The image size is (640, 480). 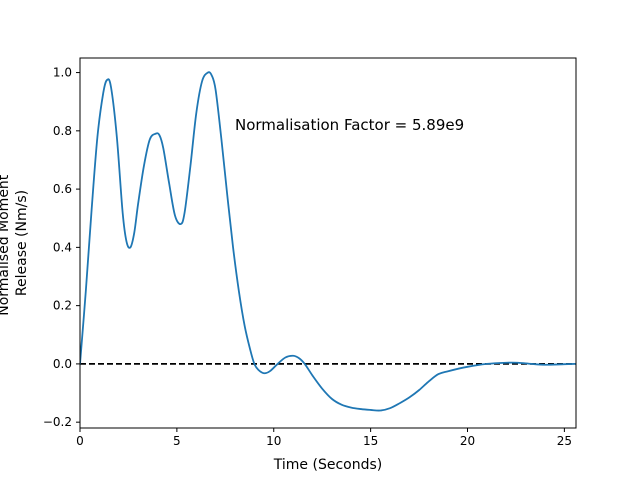 What do you see at coordinates (57, 422) in the screenshot?
I see `y-tick-label: −0.2` at bounding box center [57, 422].